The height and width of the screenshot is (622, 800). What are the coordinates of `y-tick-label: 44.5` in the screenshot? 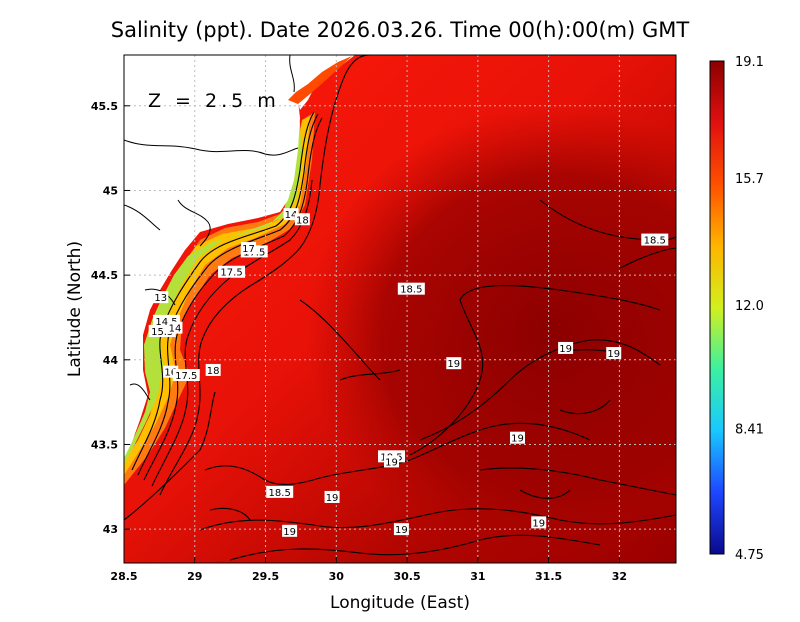 It's located at (104, 275).